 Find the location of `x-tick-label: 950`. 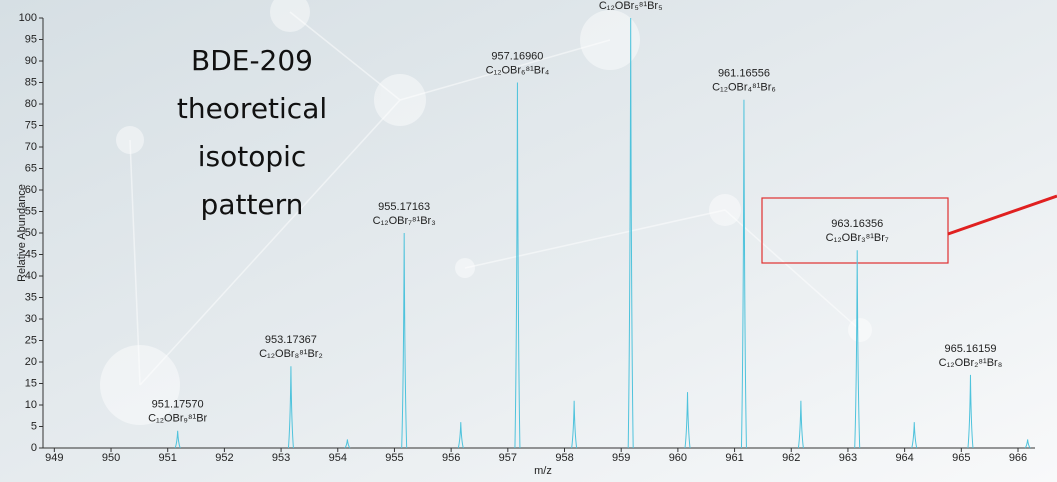

x-tick-label: 950 is located at coordinates (111, 458).